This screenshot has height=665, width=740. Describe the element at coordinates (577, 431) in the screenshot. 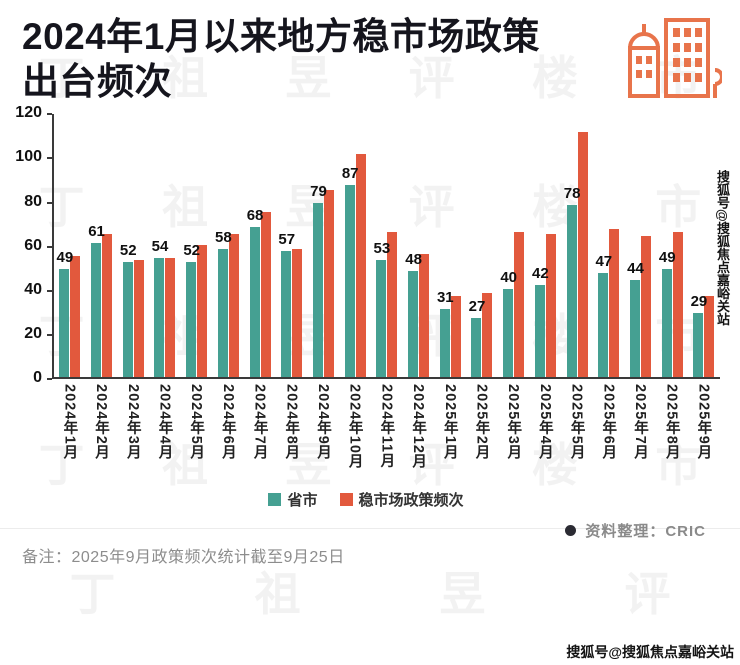

I see `x-axis-label: 2025年5月` at that location.